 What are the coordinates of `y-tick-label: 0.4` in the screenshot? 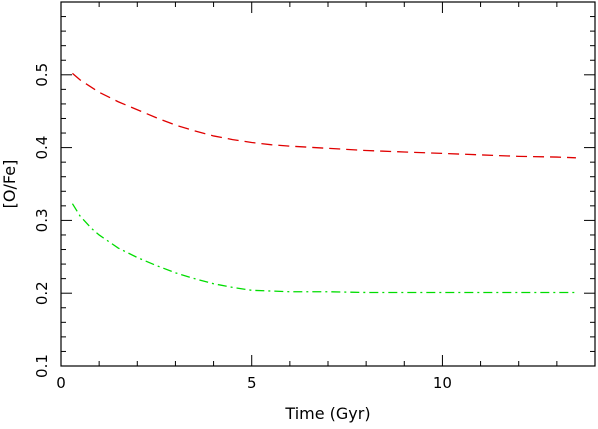 It's located at (42, 148).